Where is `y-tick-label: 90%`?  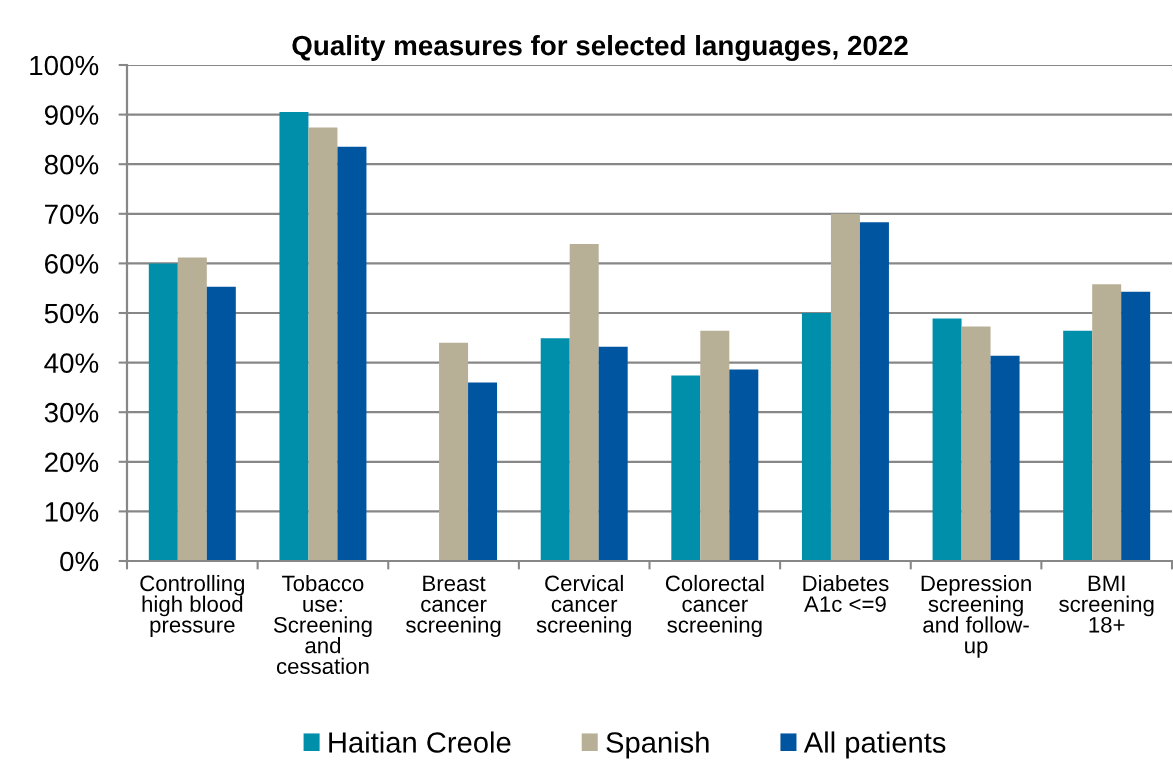
y-tick-label: 90% is located at coordinates (71, 115).